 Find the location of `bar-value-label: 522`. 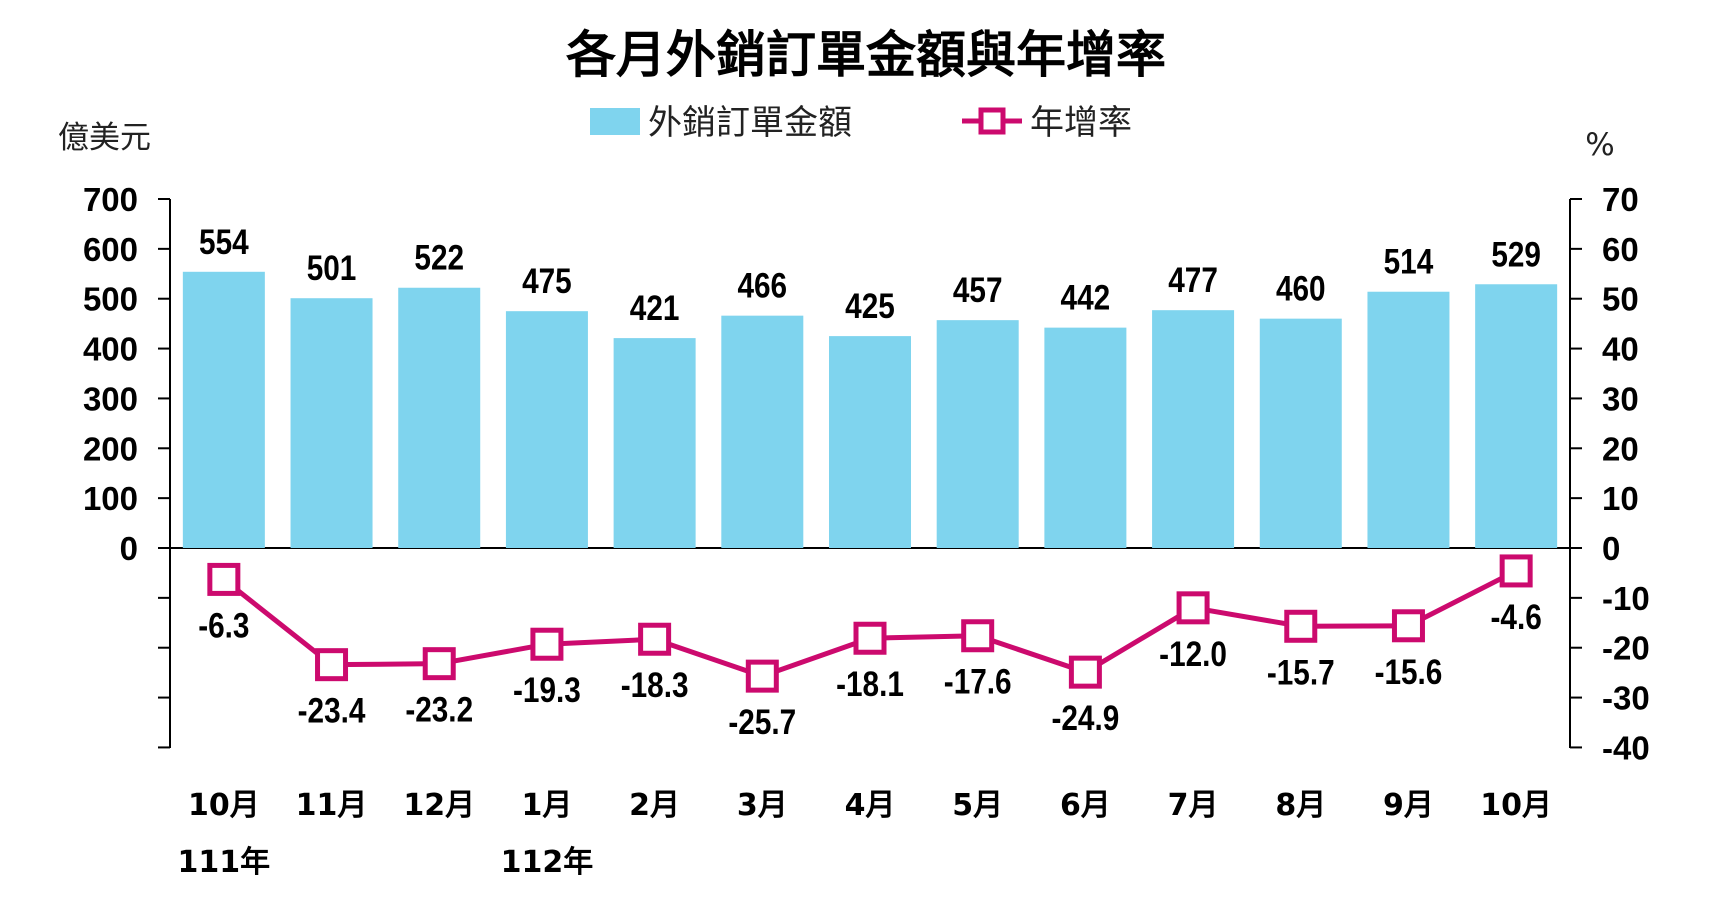

bar-value-label: 522 is located at coordinates (439, 257).